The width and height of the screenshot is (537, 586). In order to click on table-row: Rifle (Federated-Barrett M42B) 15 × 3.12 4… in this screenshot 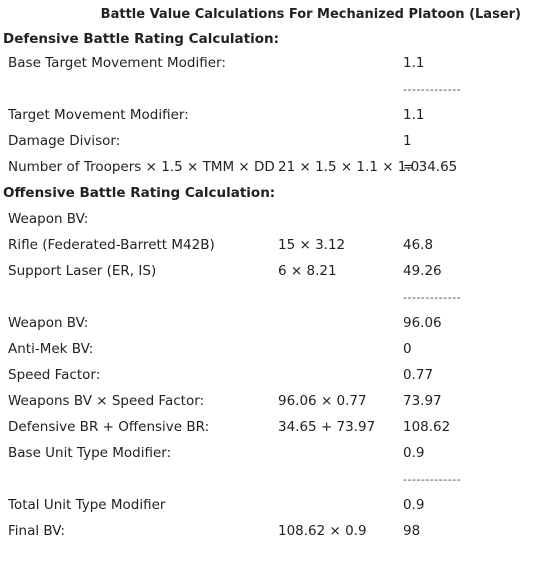, I will do `click(268, 245)`.